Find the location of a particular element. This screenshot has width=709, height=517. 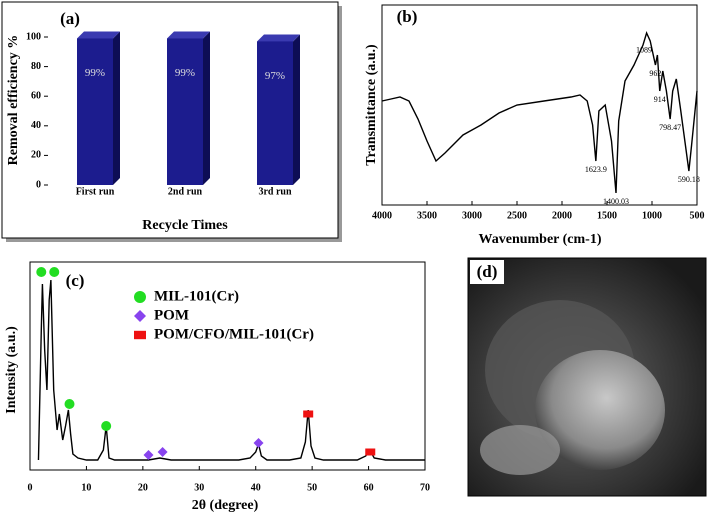

annotation: 962 is located at coordinates (655, 73).